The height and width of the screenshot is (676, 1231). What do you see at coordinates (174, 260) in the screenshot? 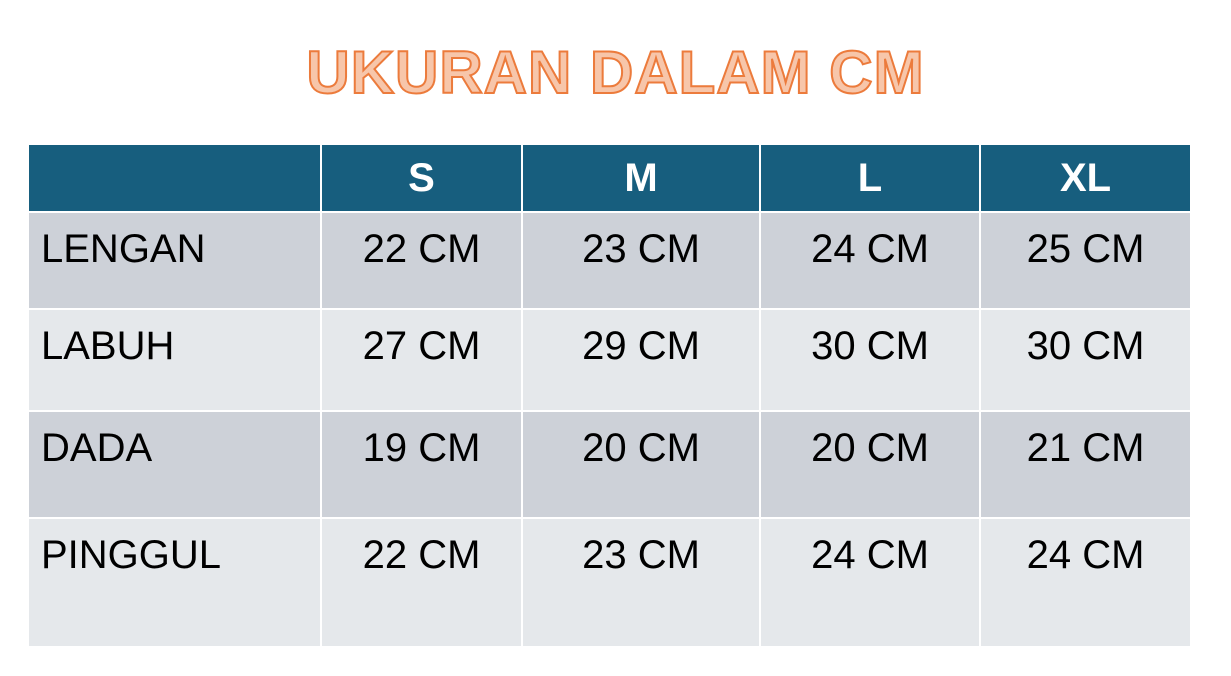
I see `row-label: LENGAN` at bounding box center [174, 260].